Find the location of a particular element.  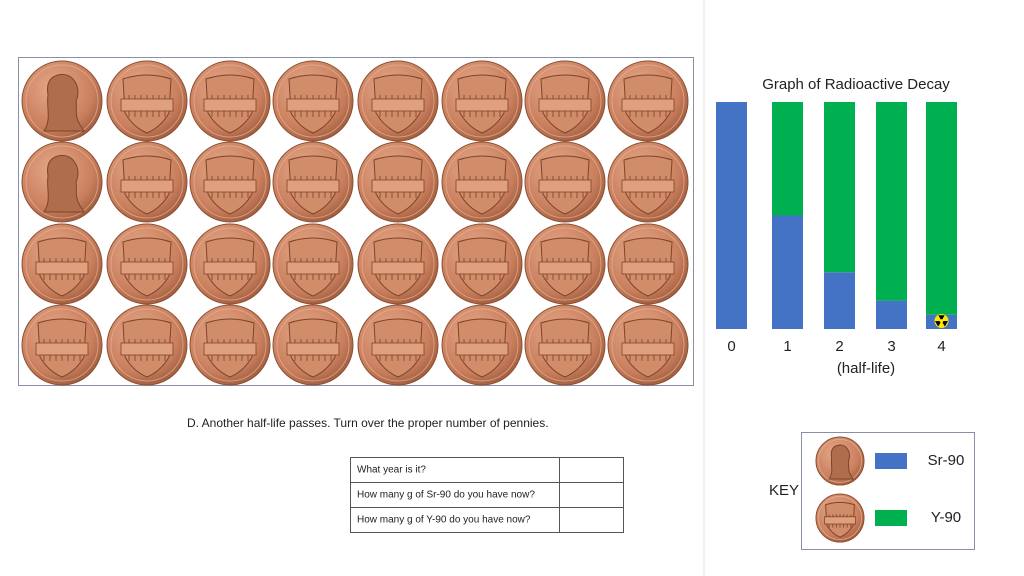

legend-label: Sr-90 is located at coordinates (946, 460).